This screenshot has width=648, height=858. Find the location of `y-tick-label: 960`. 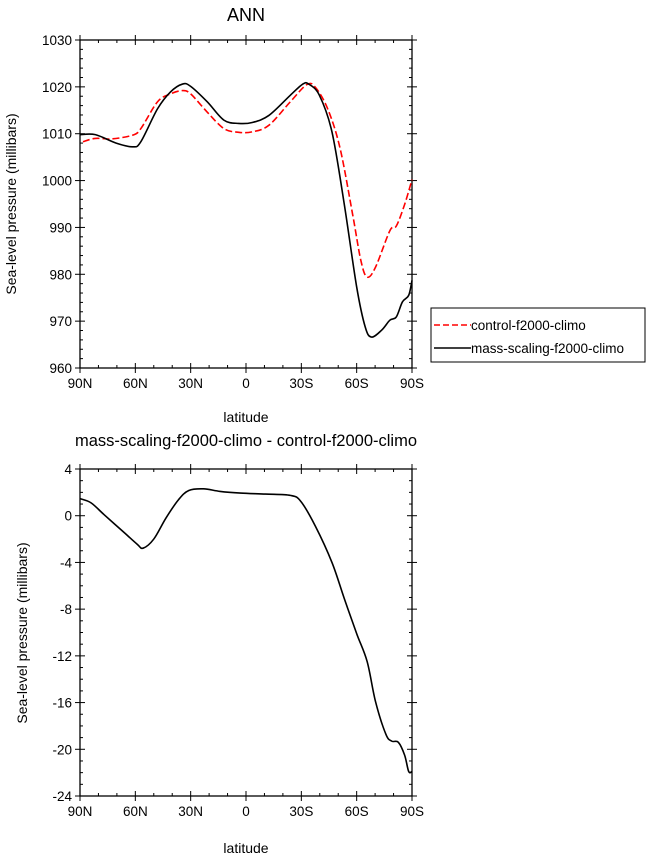

y-tick-label: 960 is located at coordinates (60, 368).